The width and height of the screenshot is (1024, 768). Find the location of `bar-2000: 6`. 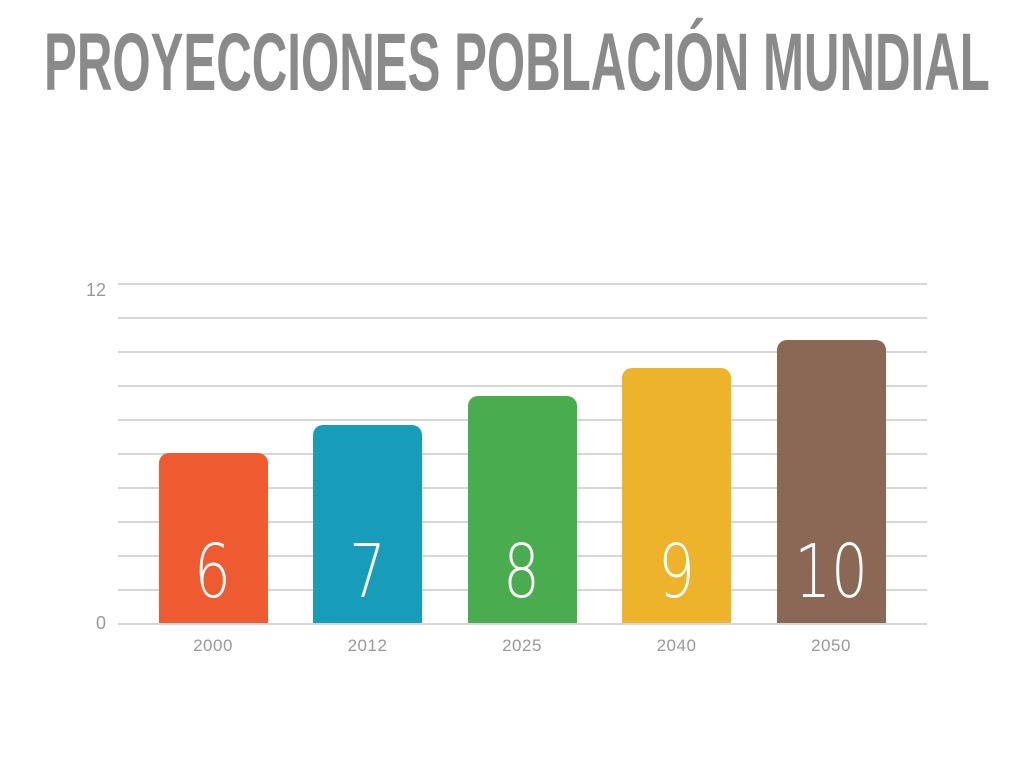

bar-2000: 6 is located at coordinates (213, 538).